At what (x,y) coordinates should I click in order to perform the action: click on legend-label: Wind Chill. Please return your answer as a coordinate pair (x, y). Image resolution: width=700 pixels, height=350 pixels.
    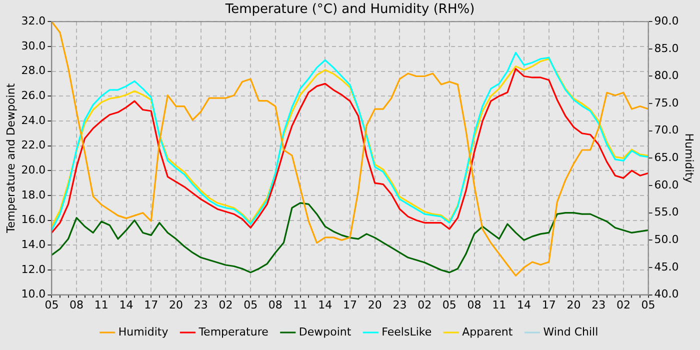
    Looking at the image, I should click on (570, 331).